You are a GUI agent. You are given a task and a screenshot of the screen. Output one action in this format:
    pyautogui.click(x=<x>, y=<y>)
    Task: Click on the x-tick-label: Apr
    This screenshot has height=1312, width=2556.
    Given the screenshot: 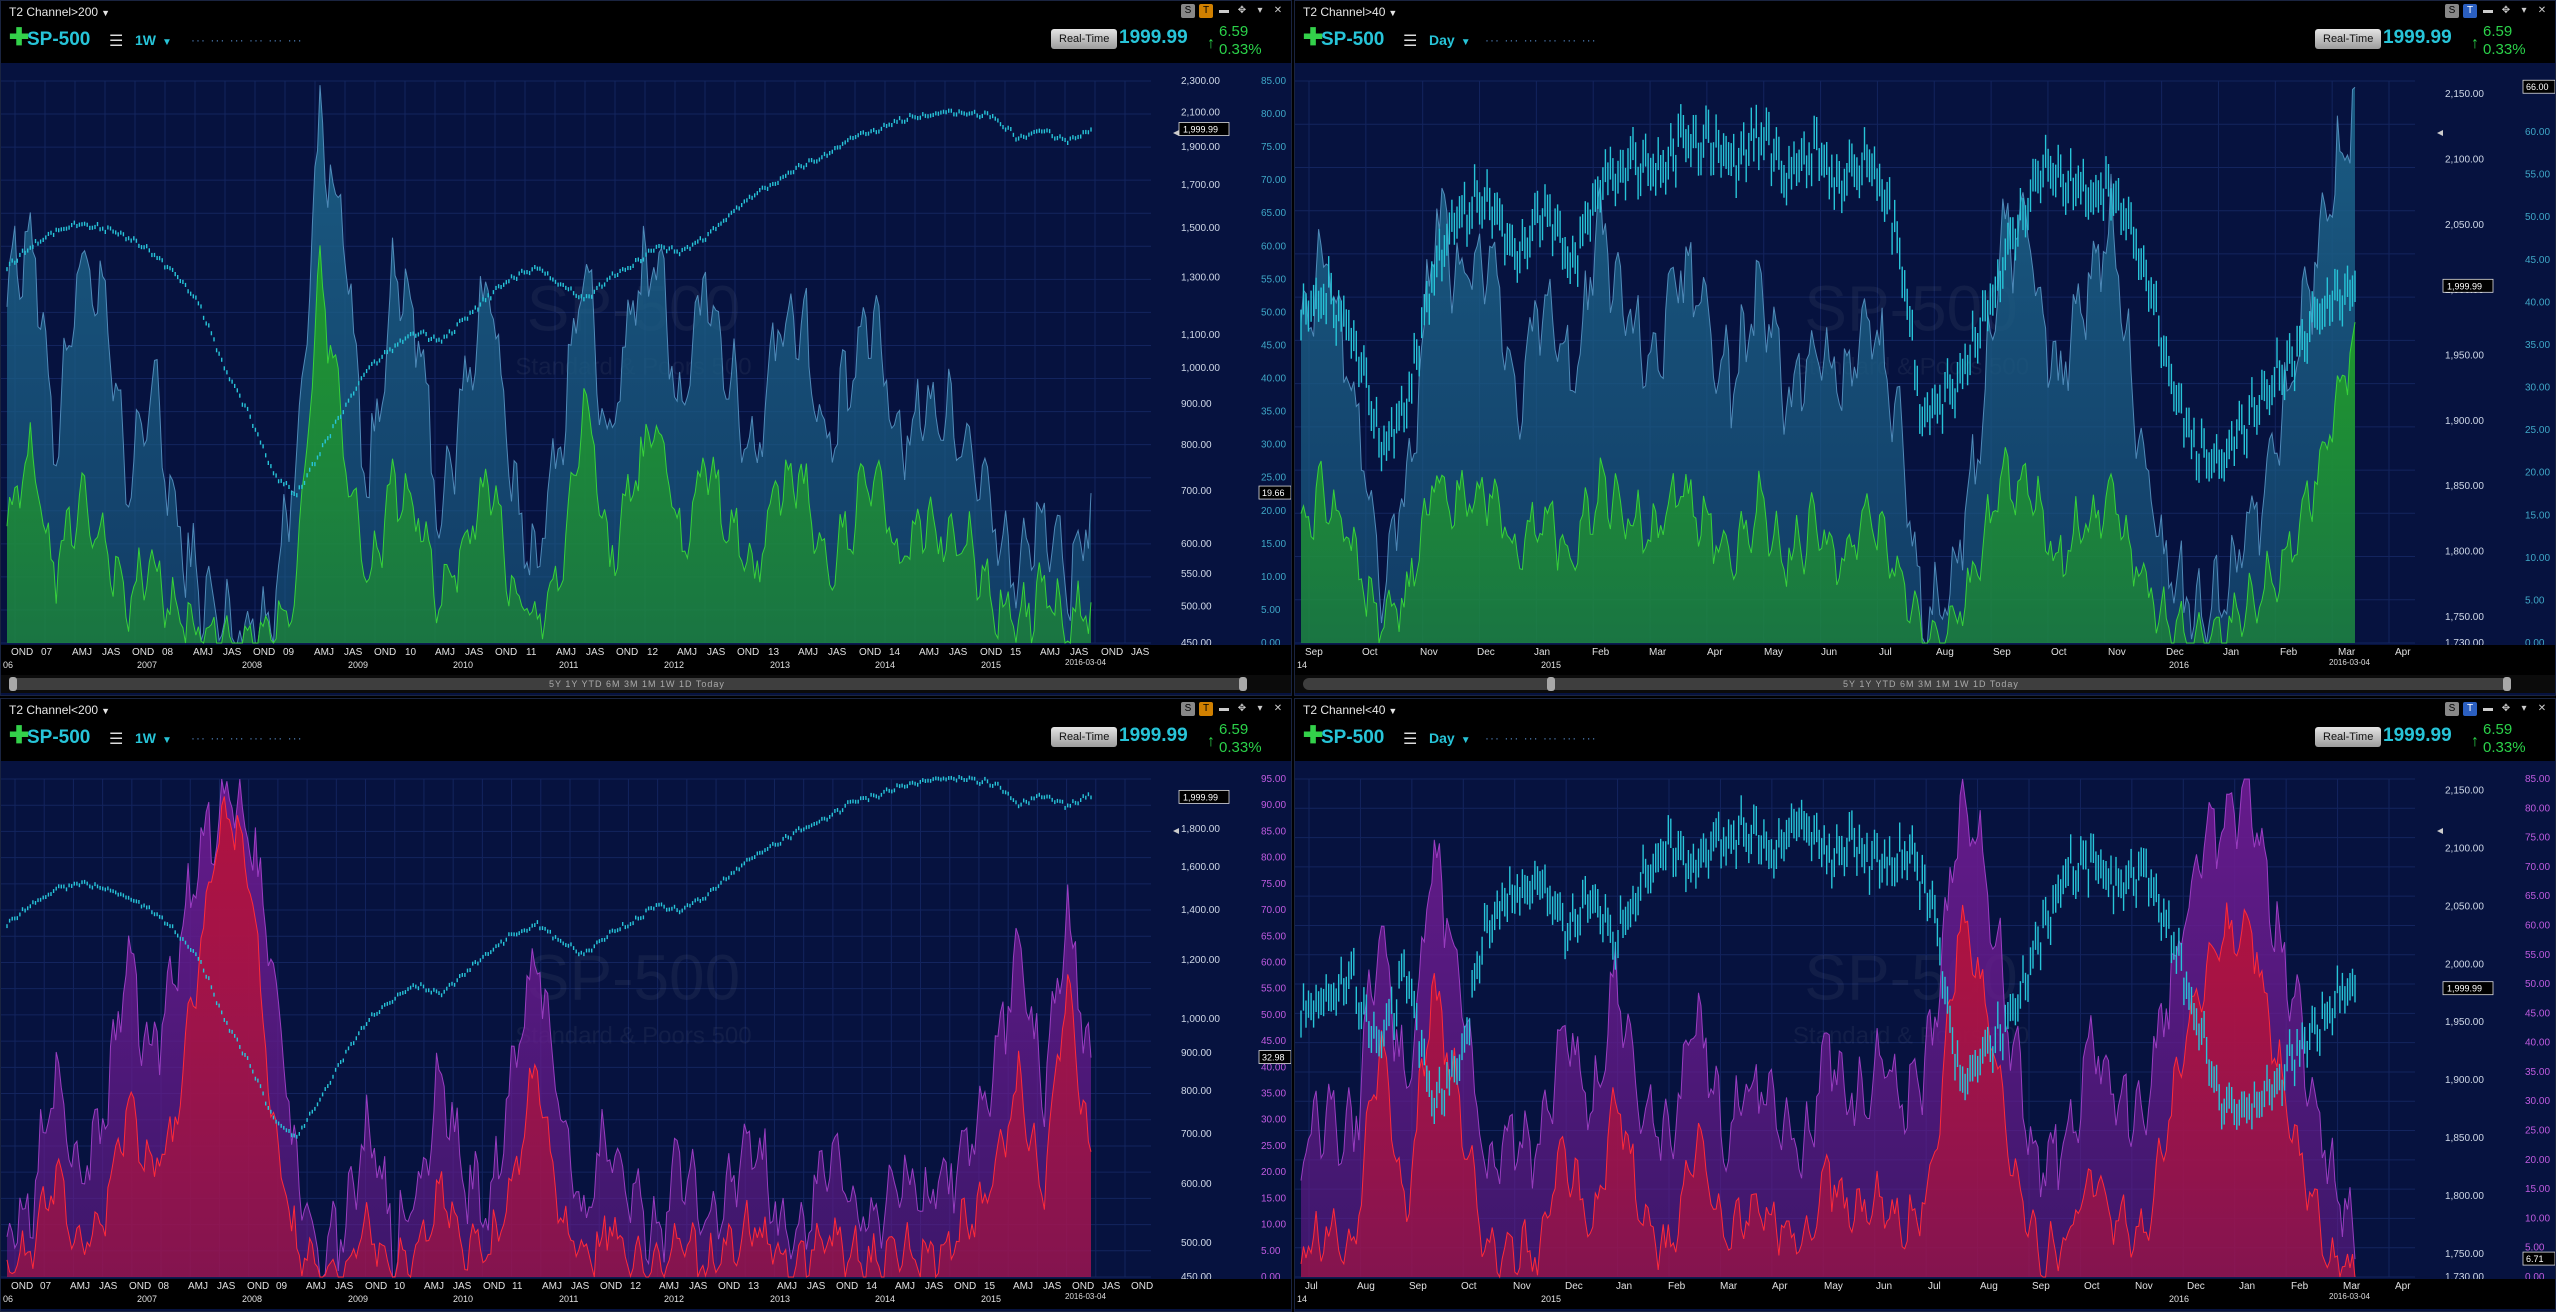 What is the action you would take?
    pyautogui.click(x=1780, y=1286)
    